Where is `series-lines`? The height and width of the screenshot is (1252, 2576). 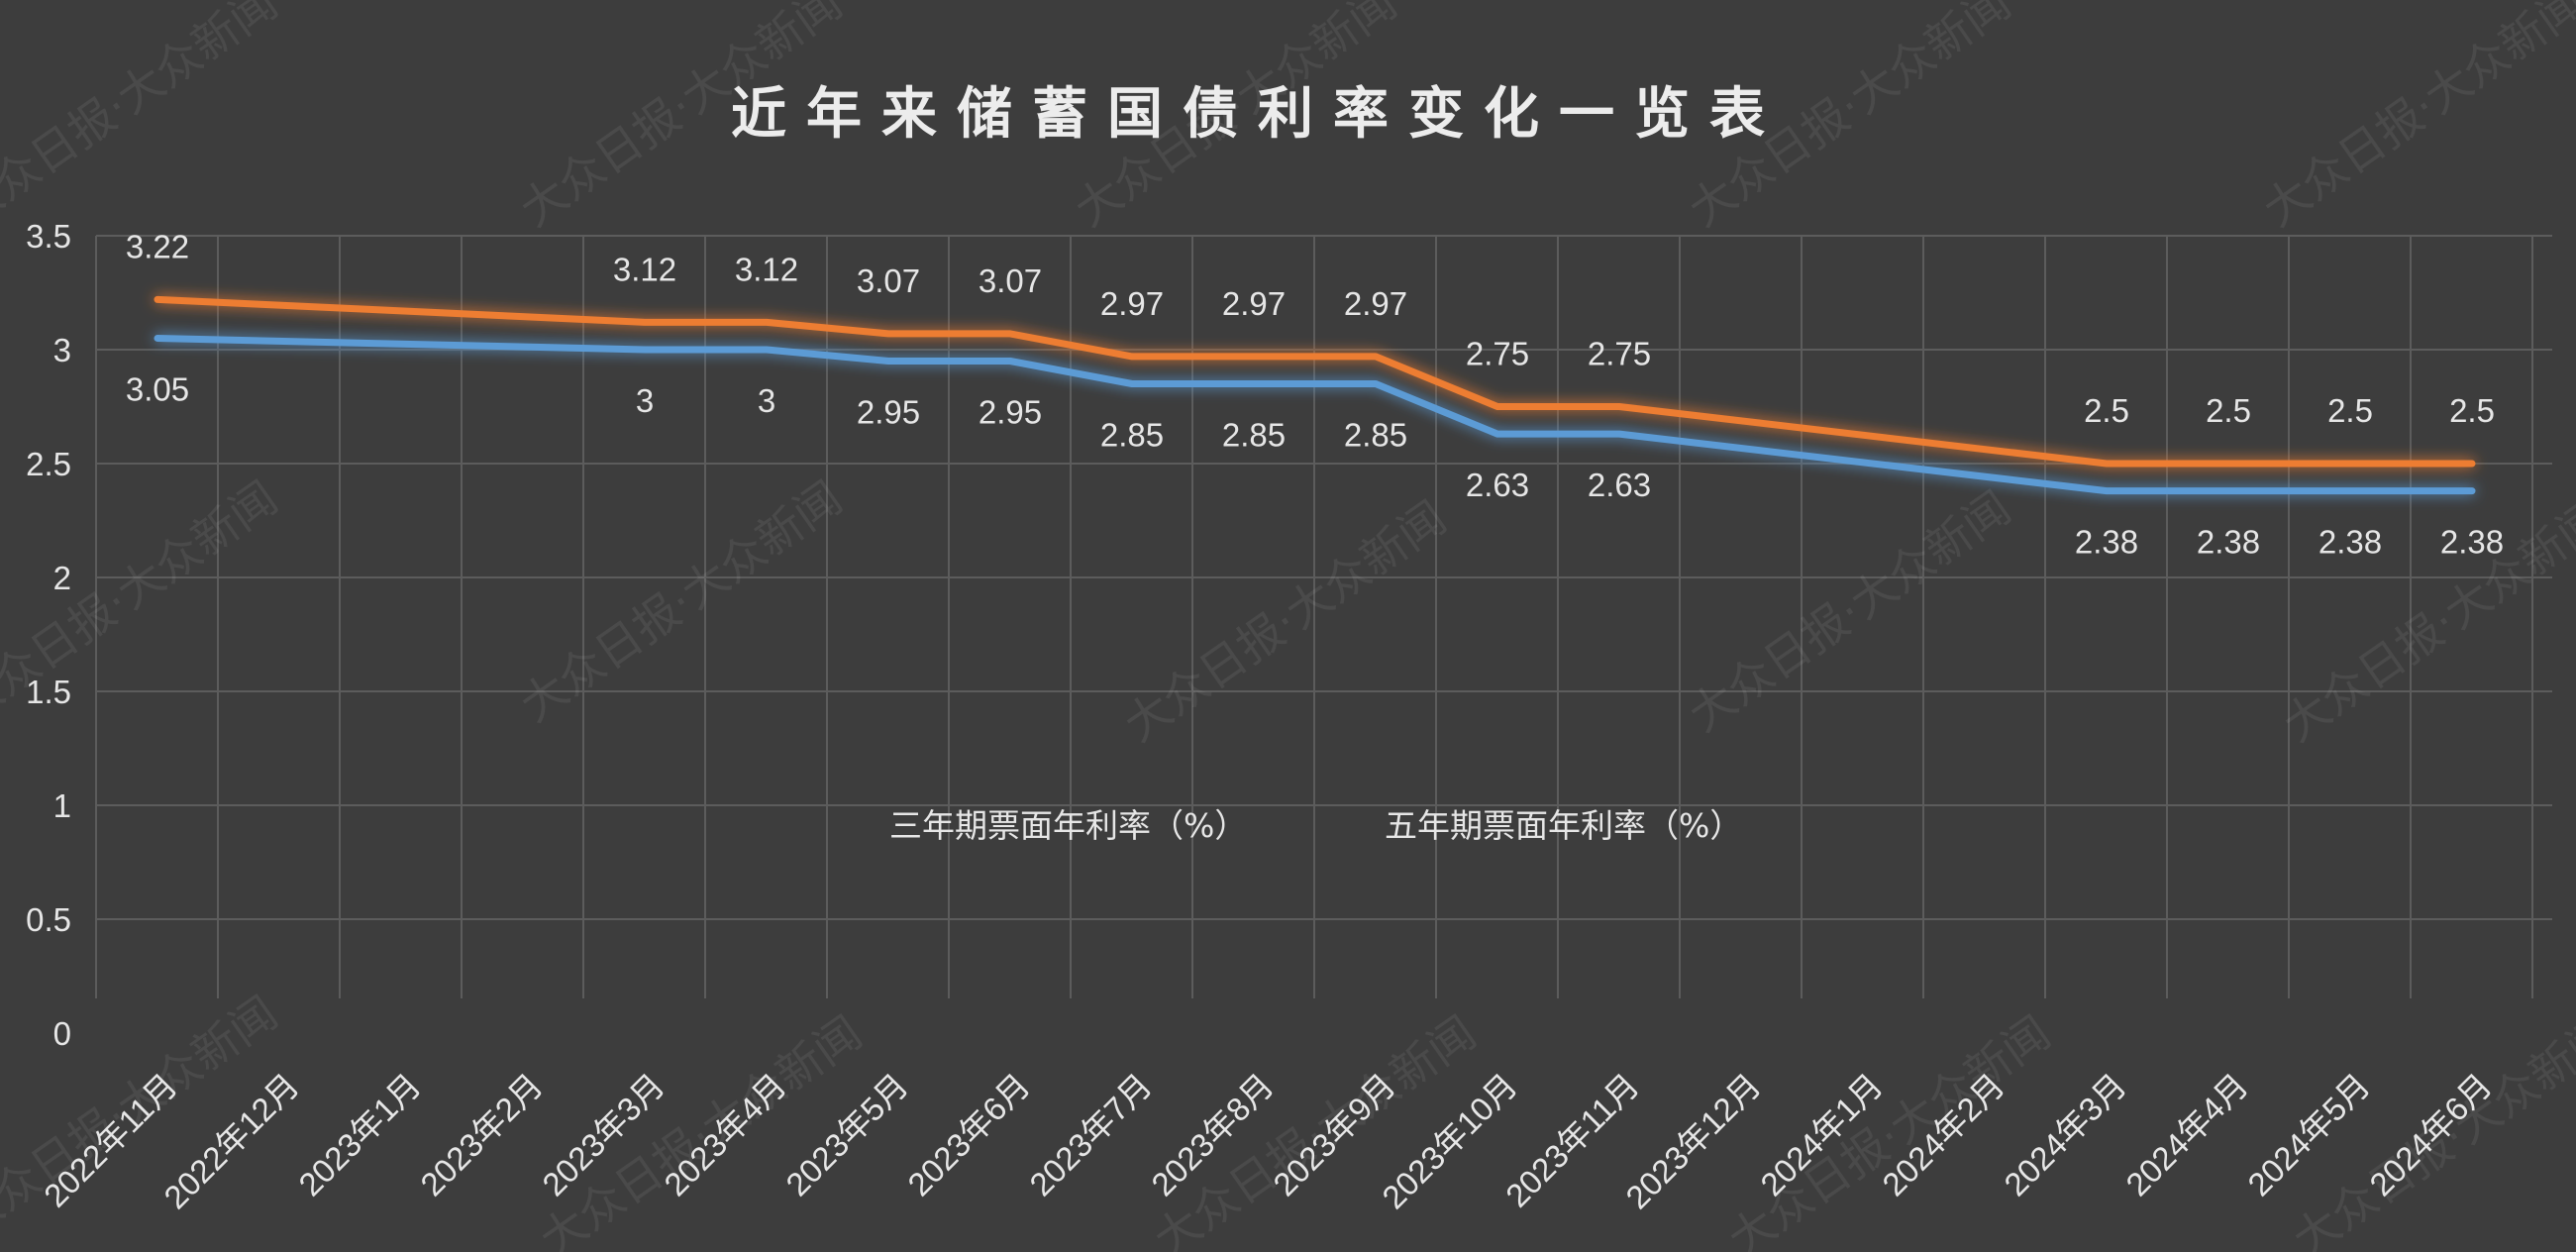
series-lines is located at coordinates (1315, 395).